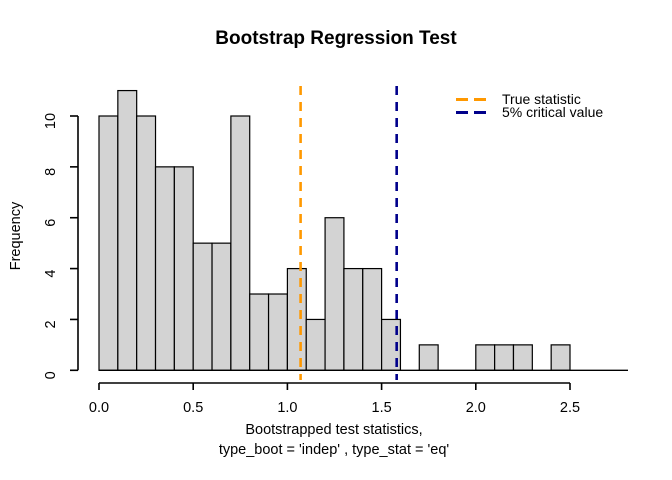  I want to click on x-tick-label: 1.5, so click(382, 408).